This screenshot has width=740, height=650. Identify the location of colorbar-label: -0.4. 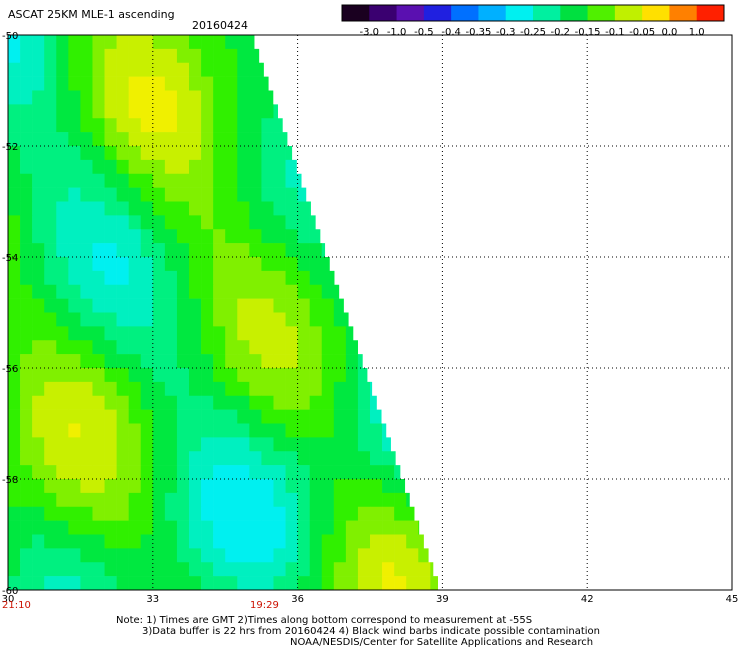
(451, 32).